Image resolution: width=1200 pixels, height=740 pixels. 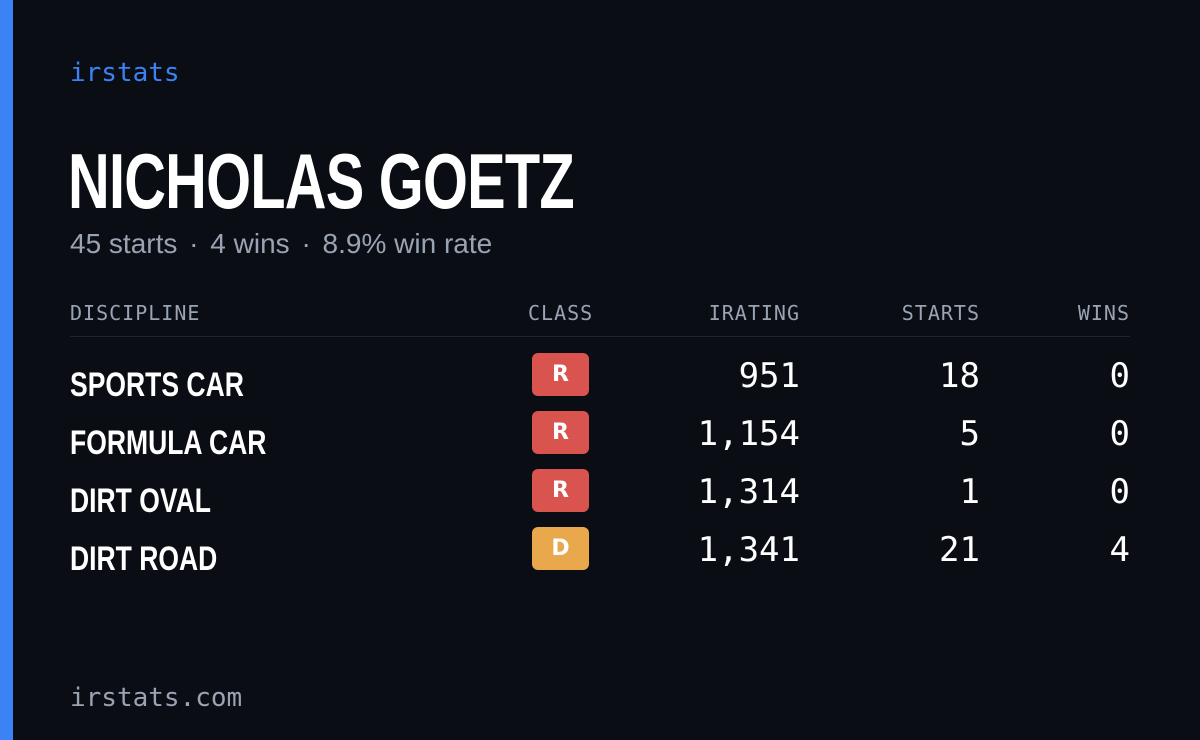 I want to click on header-starts: STARTS, so click(x=940, y=313).